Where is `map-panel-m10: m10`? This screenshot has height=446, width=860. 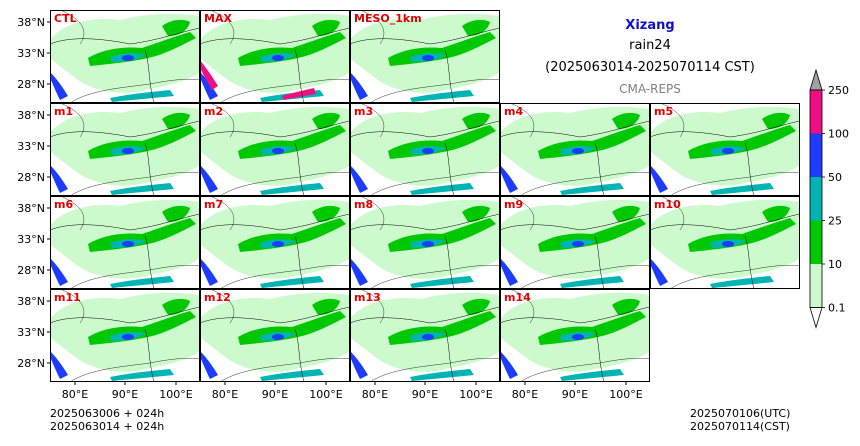
map-panel-m10: m10 is located at coordinates (725, 242).